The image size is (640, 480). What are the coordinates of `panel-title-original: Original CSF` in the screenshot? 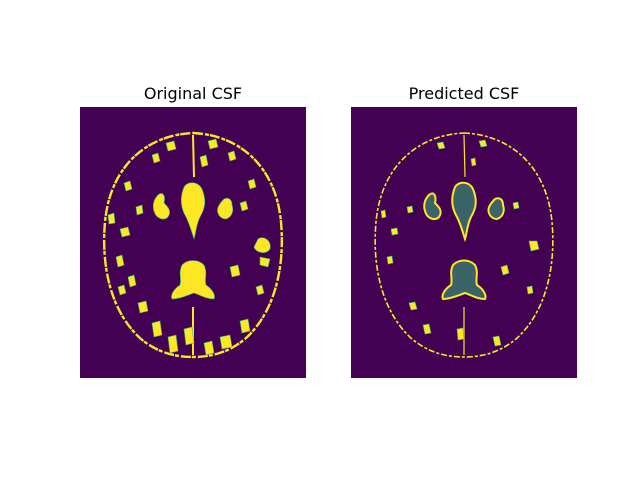 It's located at (193, 93).